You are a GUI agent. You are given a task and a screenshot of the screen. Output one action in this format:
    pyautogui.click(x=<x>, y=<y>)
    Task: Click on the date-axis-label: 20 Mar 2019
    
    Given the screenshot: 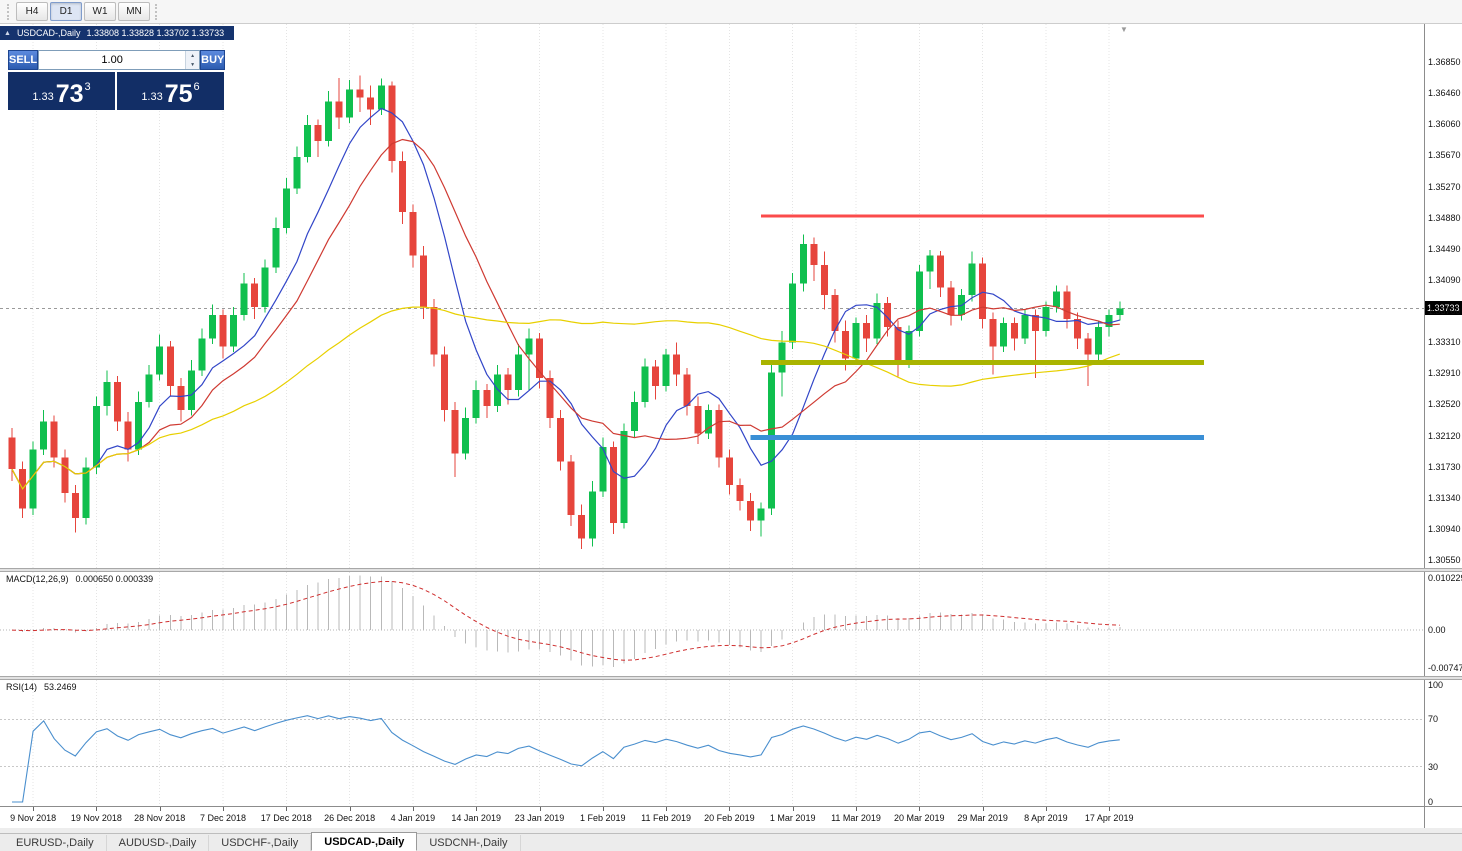 What is the action you would take?
    pyautogui.click(x=919, y=818)
    